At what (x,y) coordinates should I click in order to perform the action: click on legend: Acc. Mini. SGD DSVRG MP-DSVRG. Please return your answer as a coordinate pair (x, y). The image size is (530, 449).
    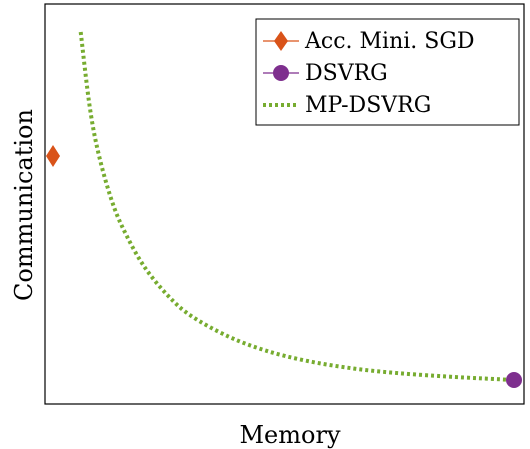
    Looking at the image, I should click on (387, 72).